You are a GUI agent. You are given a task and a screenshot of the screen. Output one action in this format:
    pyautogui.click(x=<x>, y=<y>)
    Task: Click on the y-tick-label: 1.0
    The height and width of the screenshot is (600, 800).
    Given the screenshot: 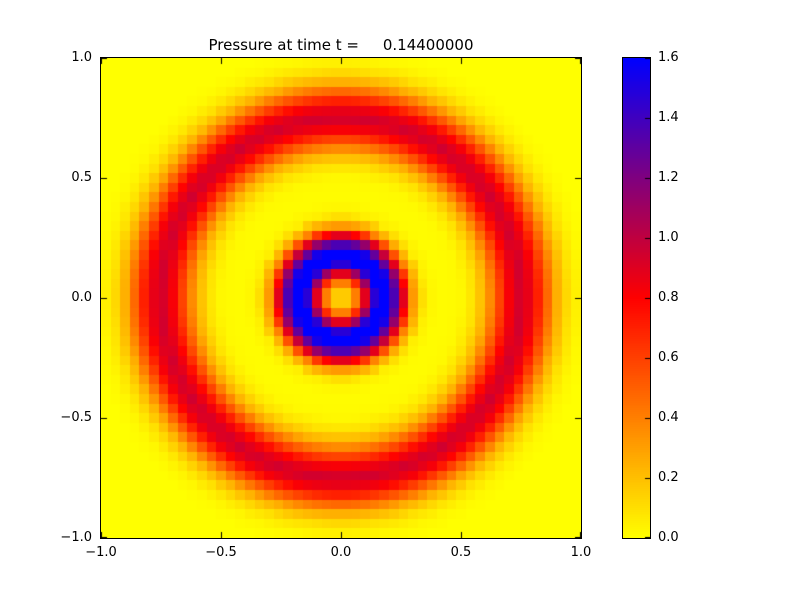 What is the action you would take?
    pyautogui.click(x=81, y=57)
    